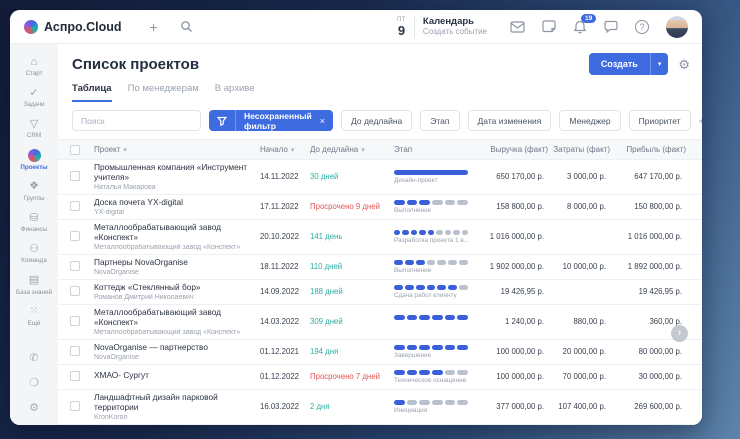  Describe the element at coordinates (147, 286) in the screenshot. I see `project-title: Коттедж «Стеклянный бор»` at that location.